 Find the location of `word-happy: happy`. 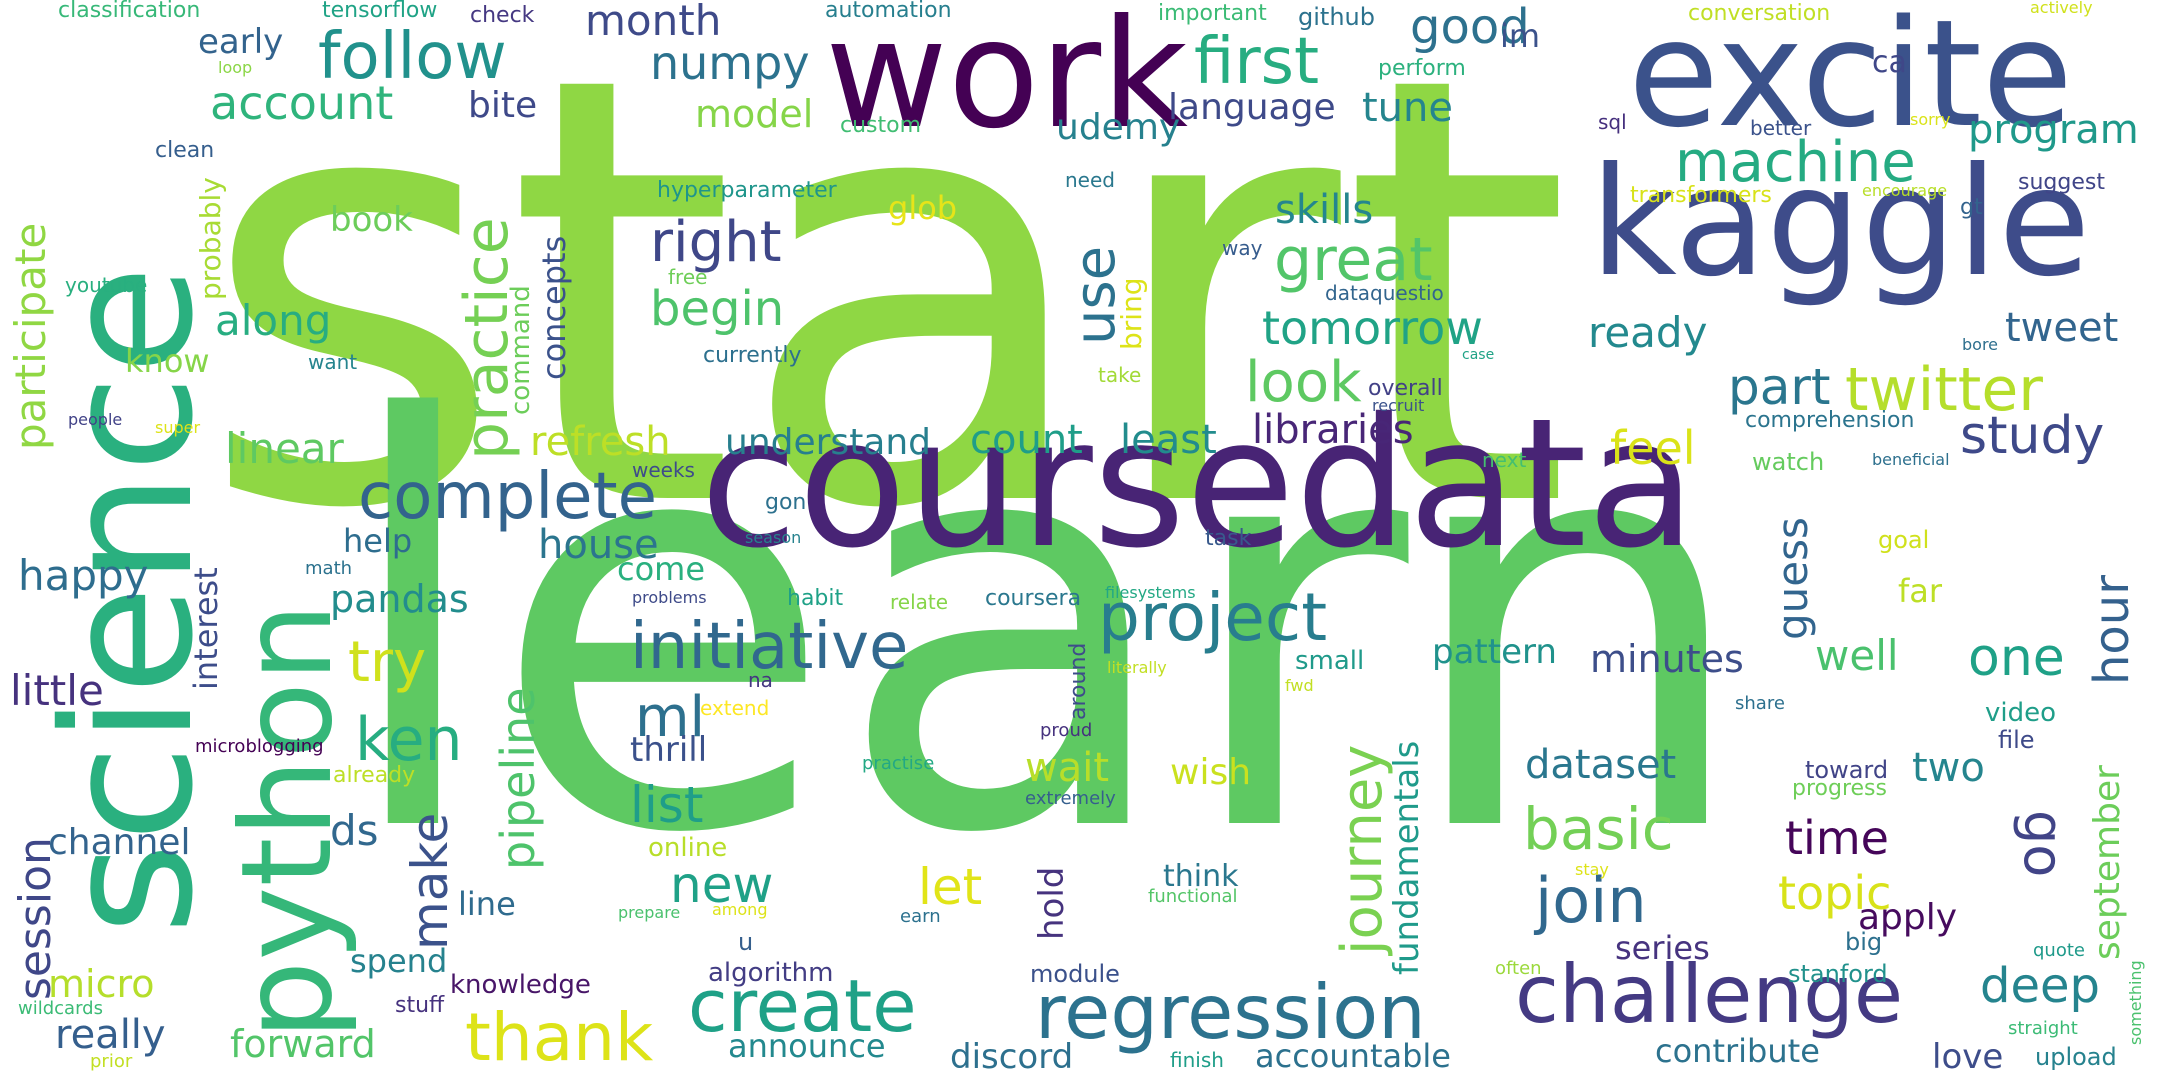

word-happy: happy is located at coordinates (83, 575).